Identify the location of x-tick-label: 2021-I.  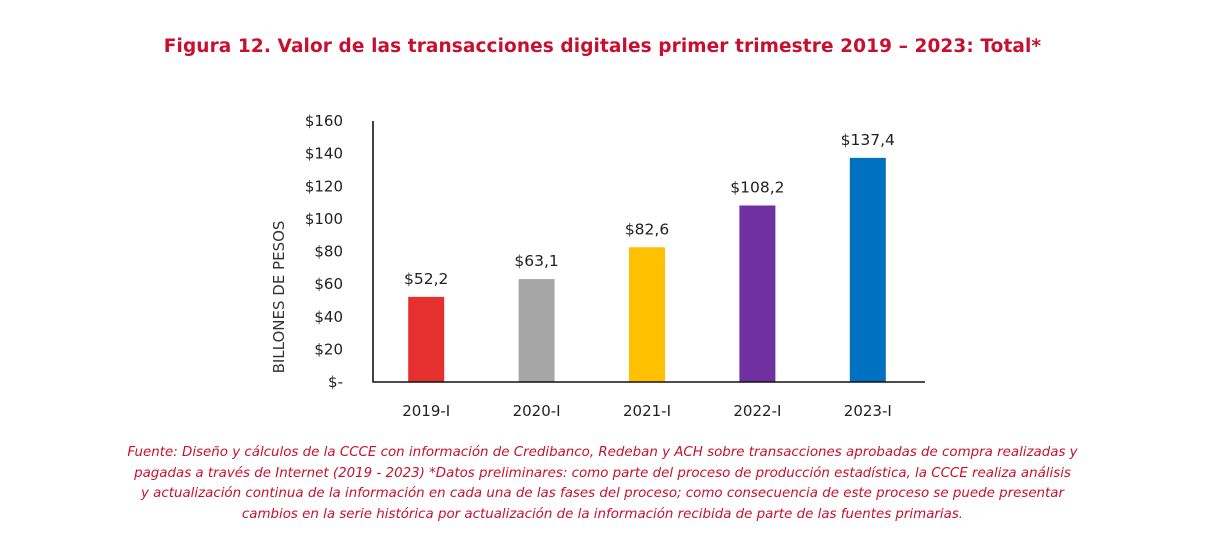
(647, 411).